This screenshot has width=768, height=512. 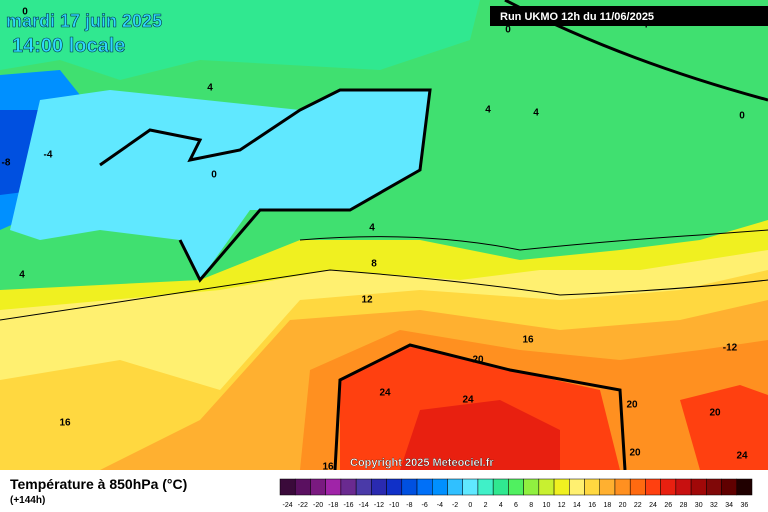 I want to click on legend-label: 16, so click(x=592, y=505).